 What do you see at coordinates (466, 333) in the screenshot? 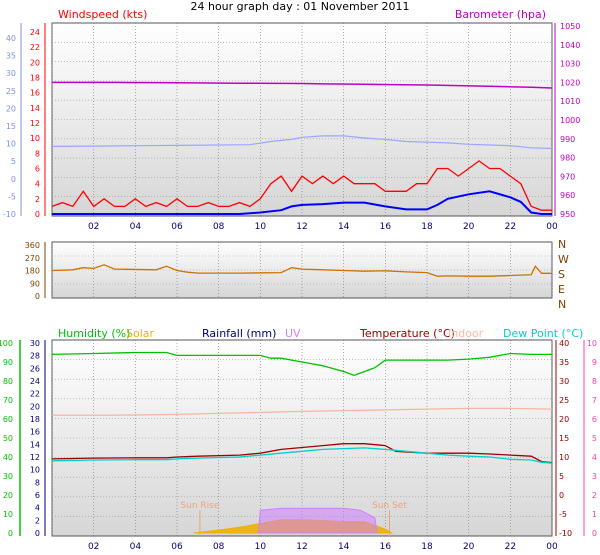
I see `indoor-label: Indoor` at bounding box center [466, 333].